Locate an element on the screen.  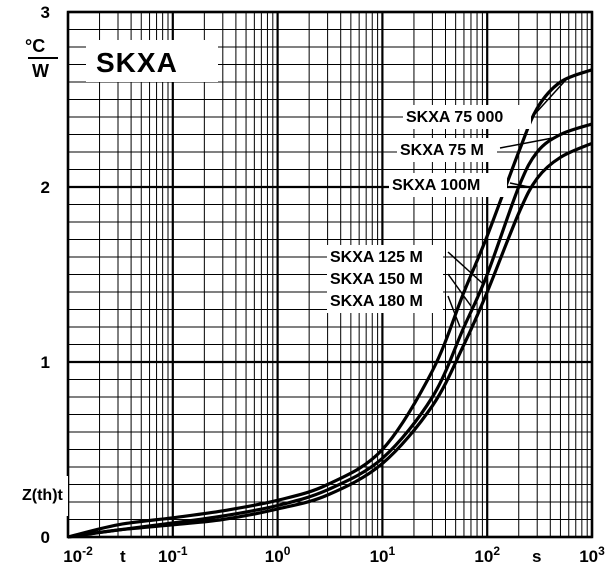
x-tick-label: 10⁰ is located at coordinates (278, 555).